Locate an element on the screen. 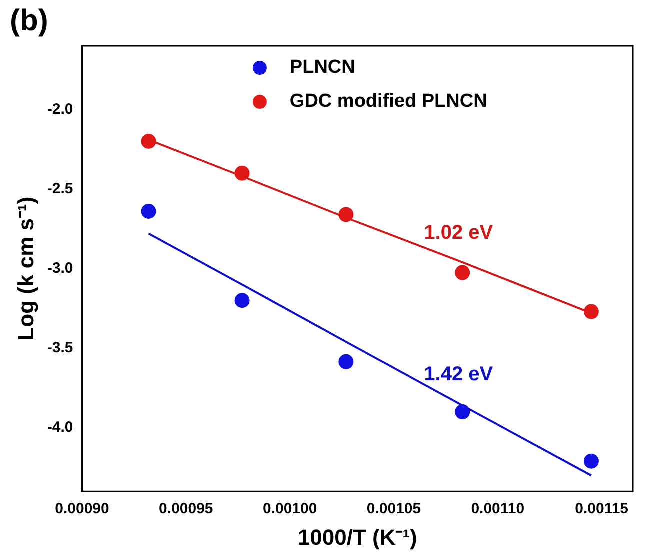  x-tick-label: 0.00110 is located at coordinates (498, 509).